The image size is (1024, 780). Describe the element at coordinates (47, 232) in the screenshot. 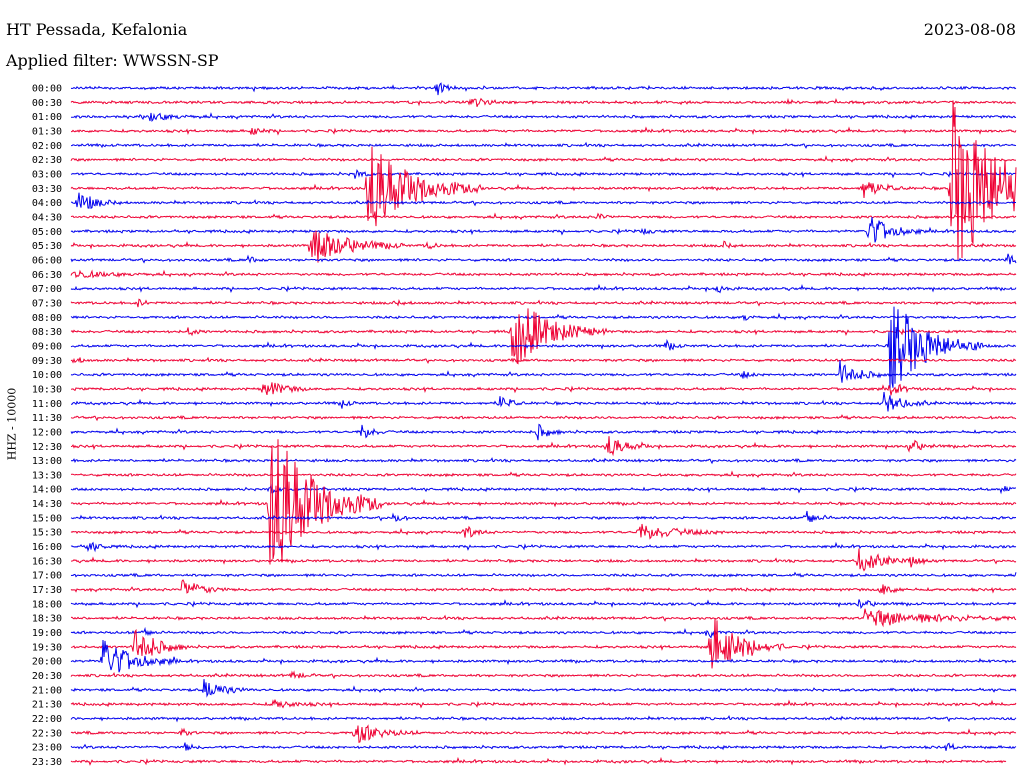

I see `time-label: 05:00` at that location.